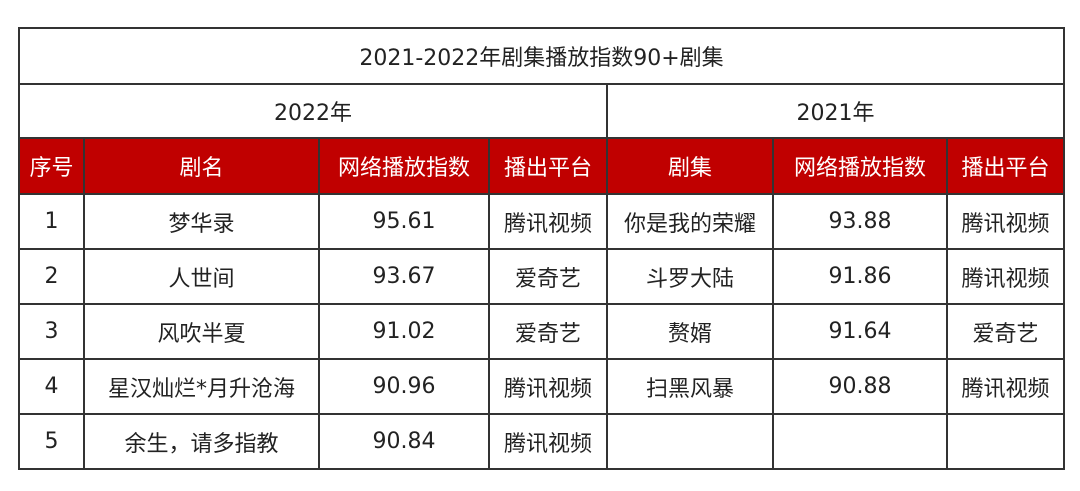  I want to click on header-rank: 序号, so click(51, 166).